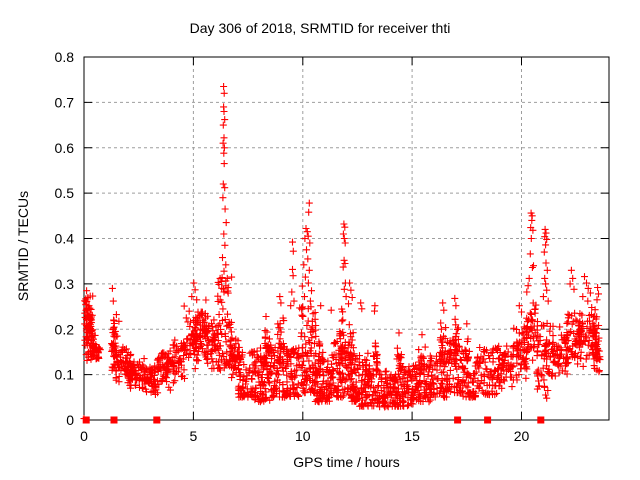 The image size is (640, 480). Describe the element at coordinates (346, 462) in the screenshot. I see `x-axis-title: GPS time / hours` at that location.